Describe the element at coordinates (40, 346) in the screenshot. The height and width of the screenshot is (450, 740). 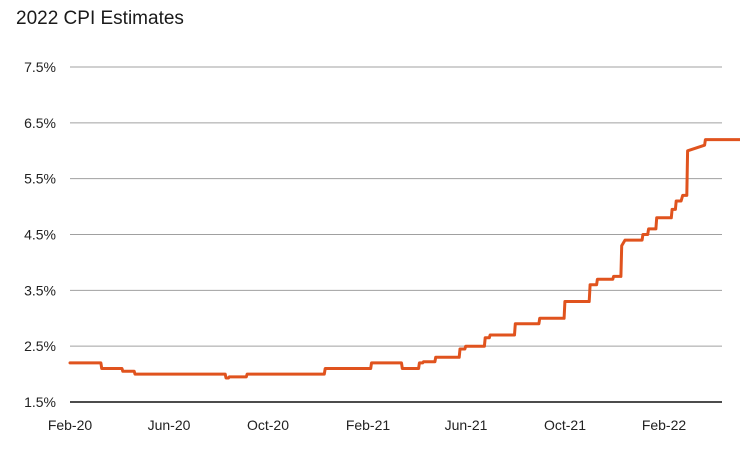
I see `y-tick-label: 2.5%` at that location.